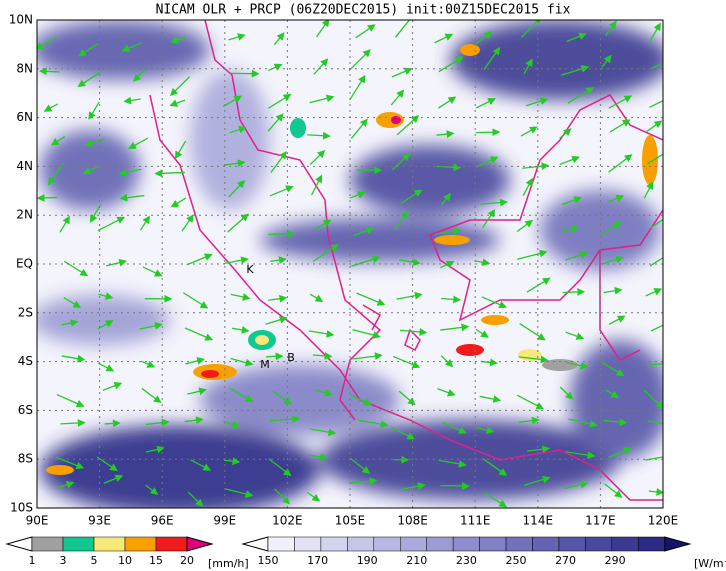 This screenshot has width=726, height=571. What do you see at coordinates (94, 560) in the screenshot?
I see `colorbar-label: 5` at bounding box center [94, 560].